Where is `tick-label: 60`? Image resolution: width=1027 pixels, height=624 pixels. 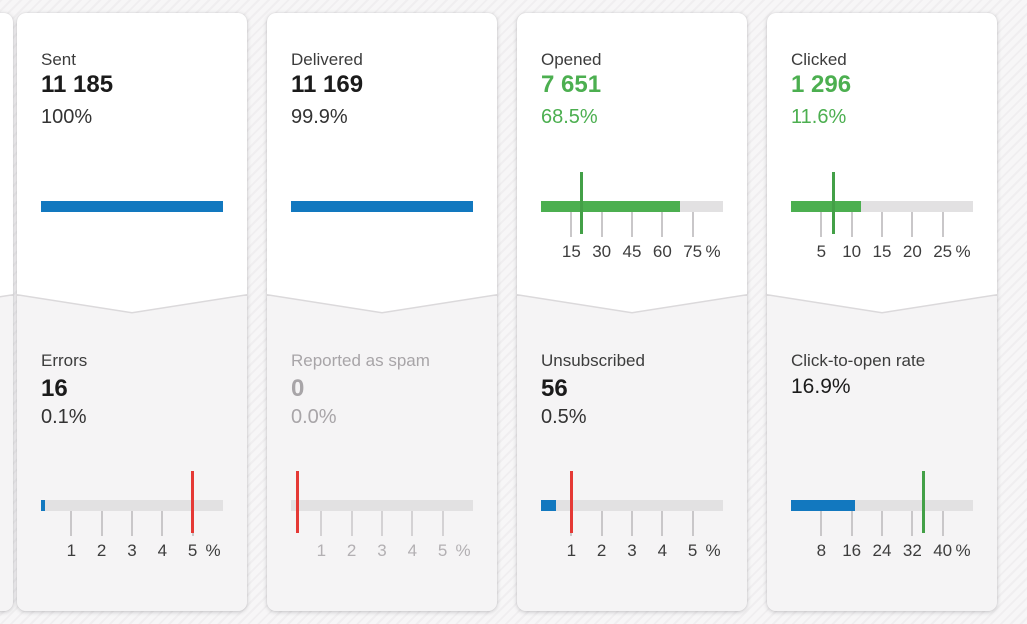 tick-label: 60 is located at coordinates (662, 251).